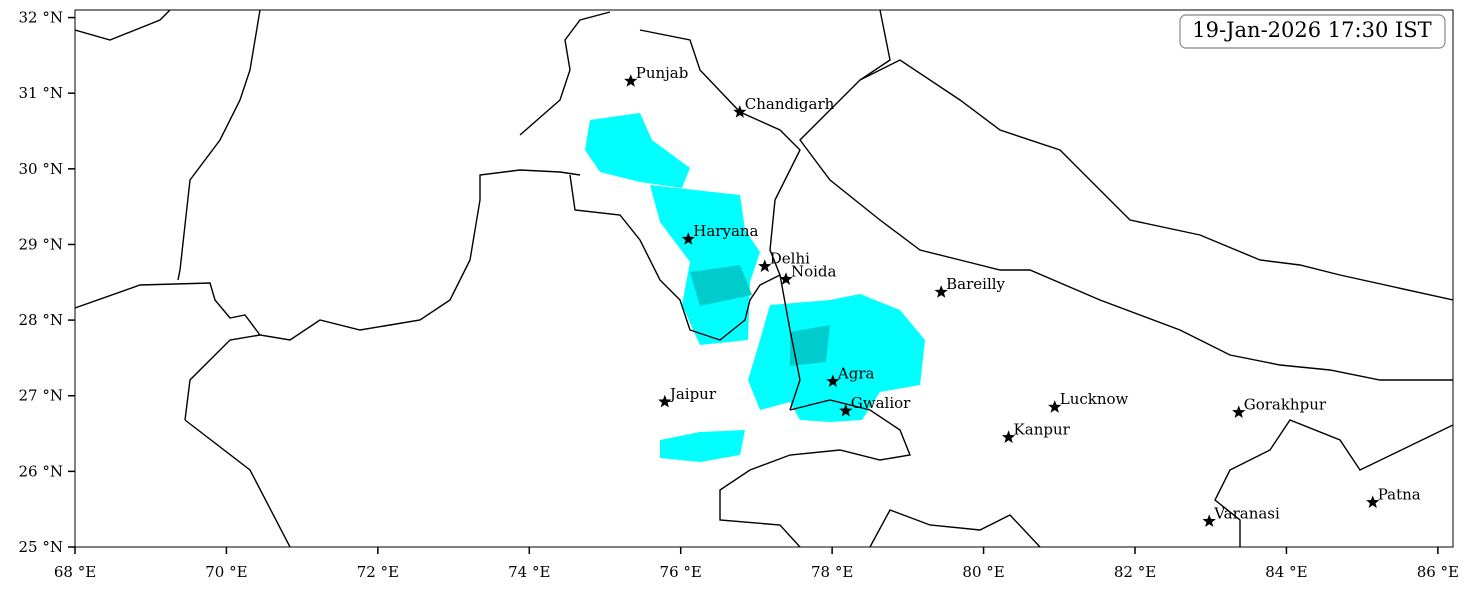 This screenshot has height=591, width=1471. I want to click on city-label: Haryana, so click(725, 231).